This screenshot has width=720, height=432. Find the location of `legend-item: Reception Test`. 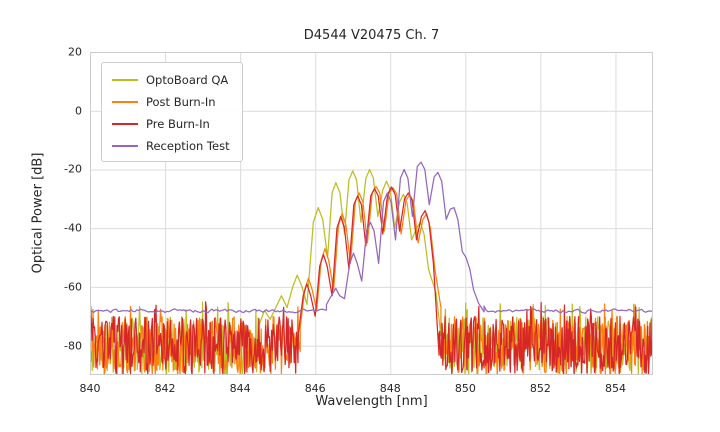

legend-item: Reception Test is located at coordinates (171, 145).